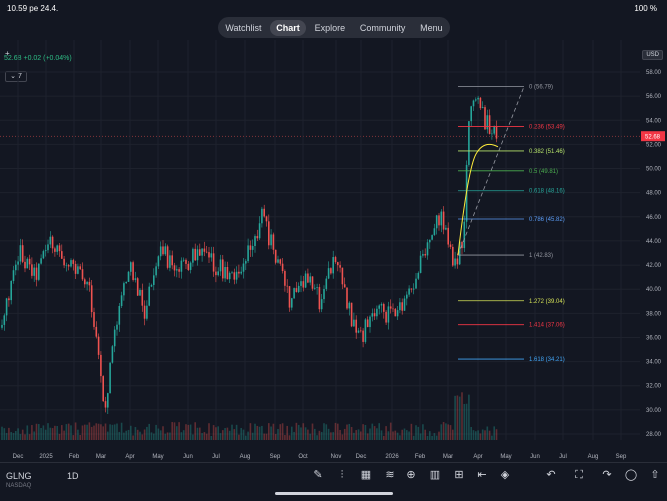  What do you see at coordinates (73, 476) in the screenshot?
I see `timeframe-button: 1D` at bounding box center [73, 476].